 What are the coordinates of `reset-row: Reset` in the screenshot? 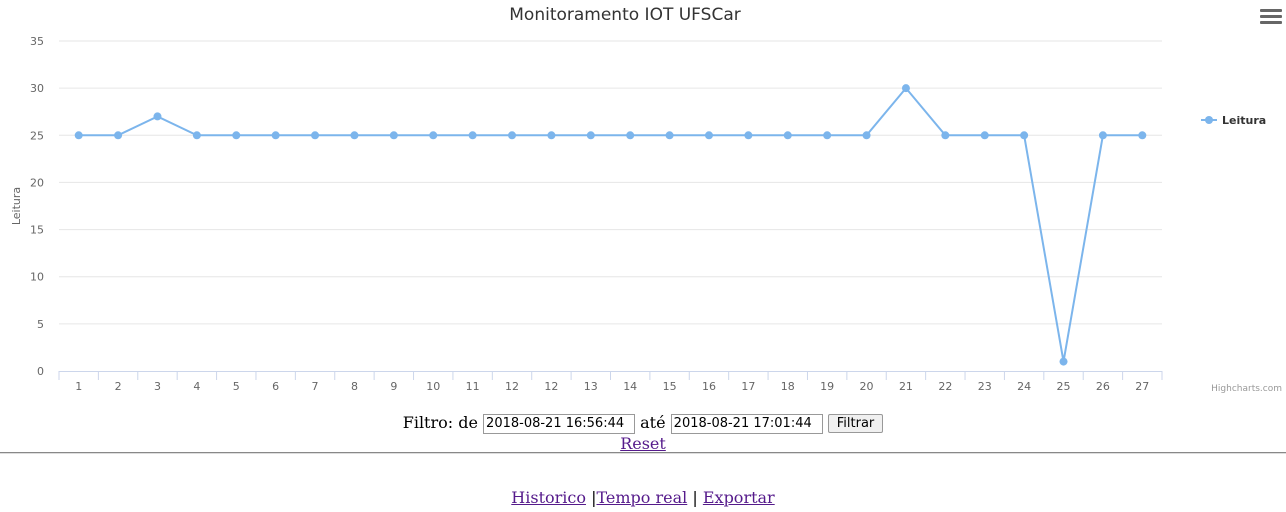 It's located at (643, 443).